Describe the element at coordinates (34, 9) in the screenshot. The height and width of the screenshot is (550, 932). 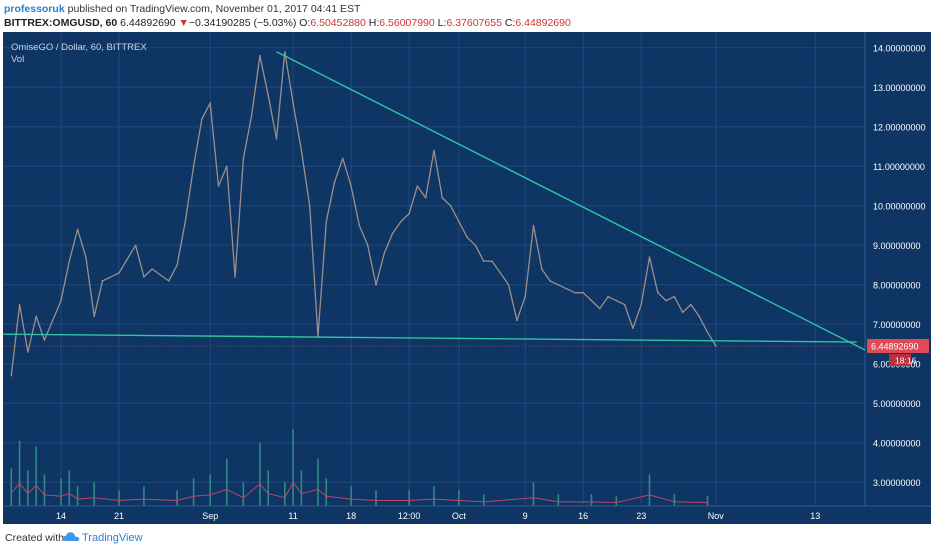
I see `author-link: professoruk` at that location.